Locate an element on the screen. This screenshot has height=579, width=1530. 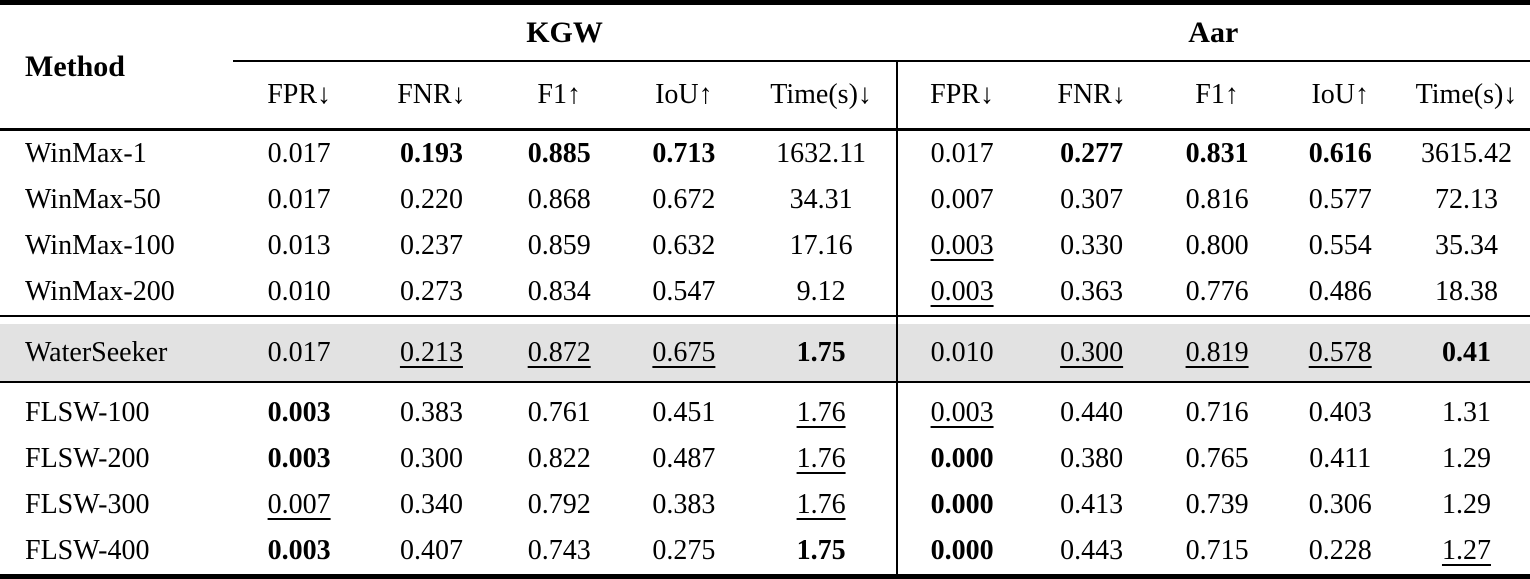
cell-aar-fpr: 0.017 is located at coordinates (961, 153).